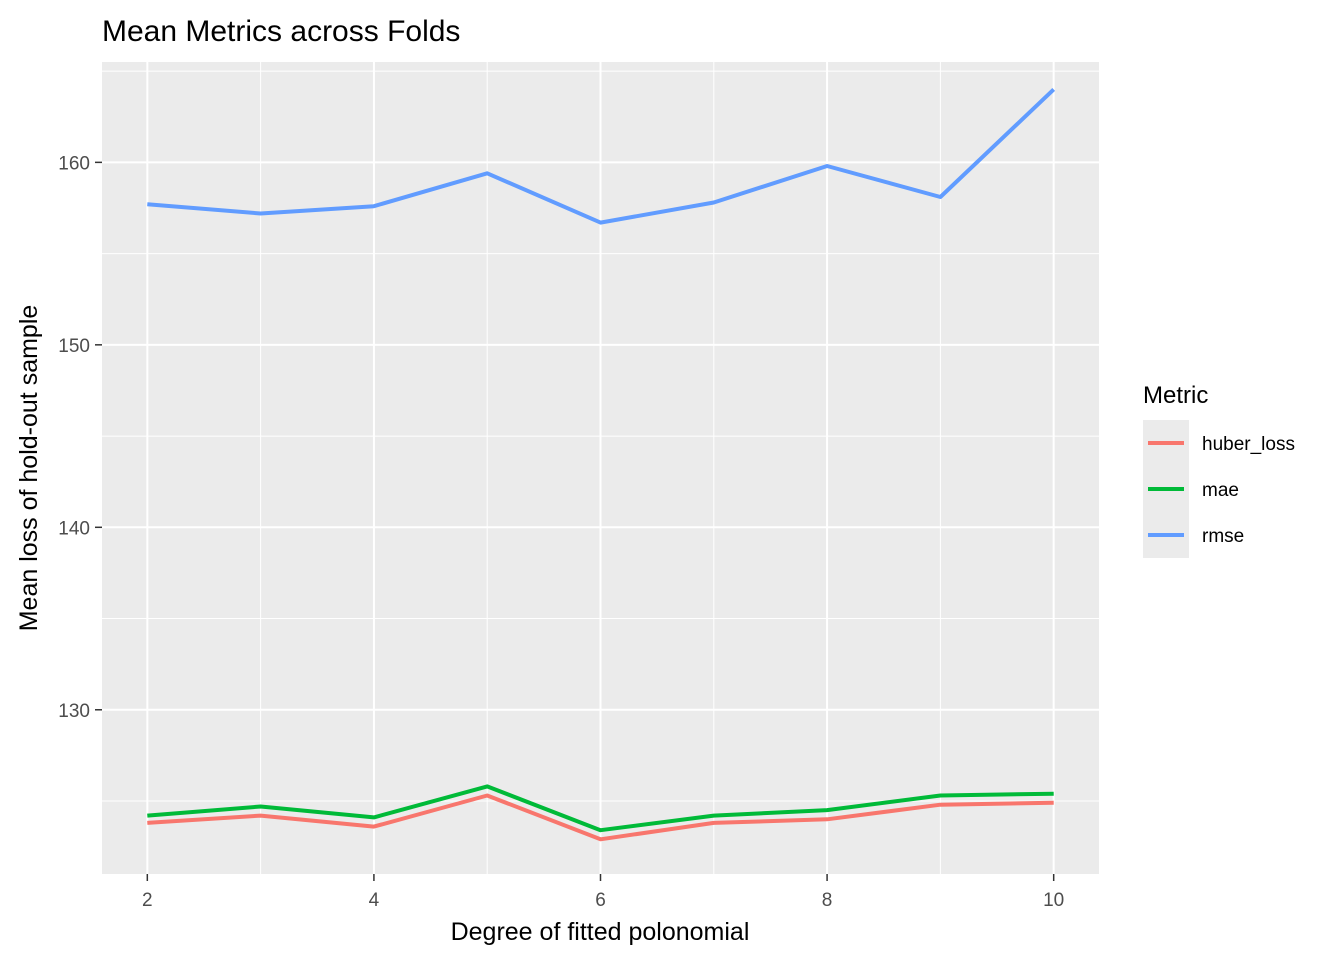  What do you see at coordinates (1053, 900) in the screenshot?
I see `x-tick-label: 10` at bounding box center [1053, 900].